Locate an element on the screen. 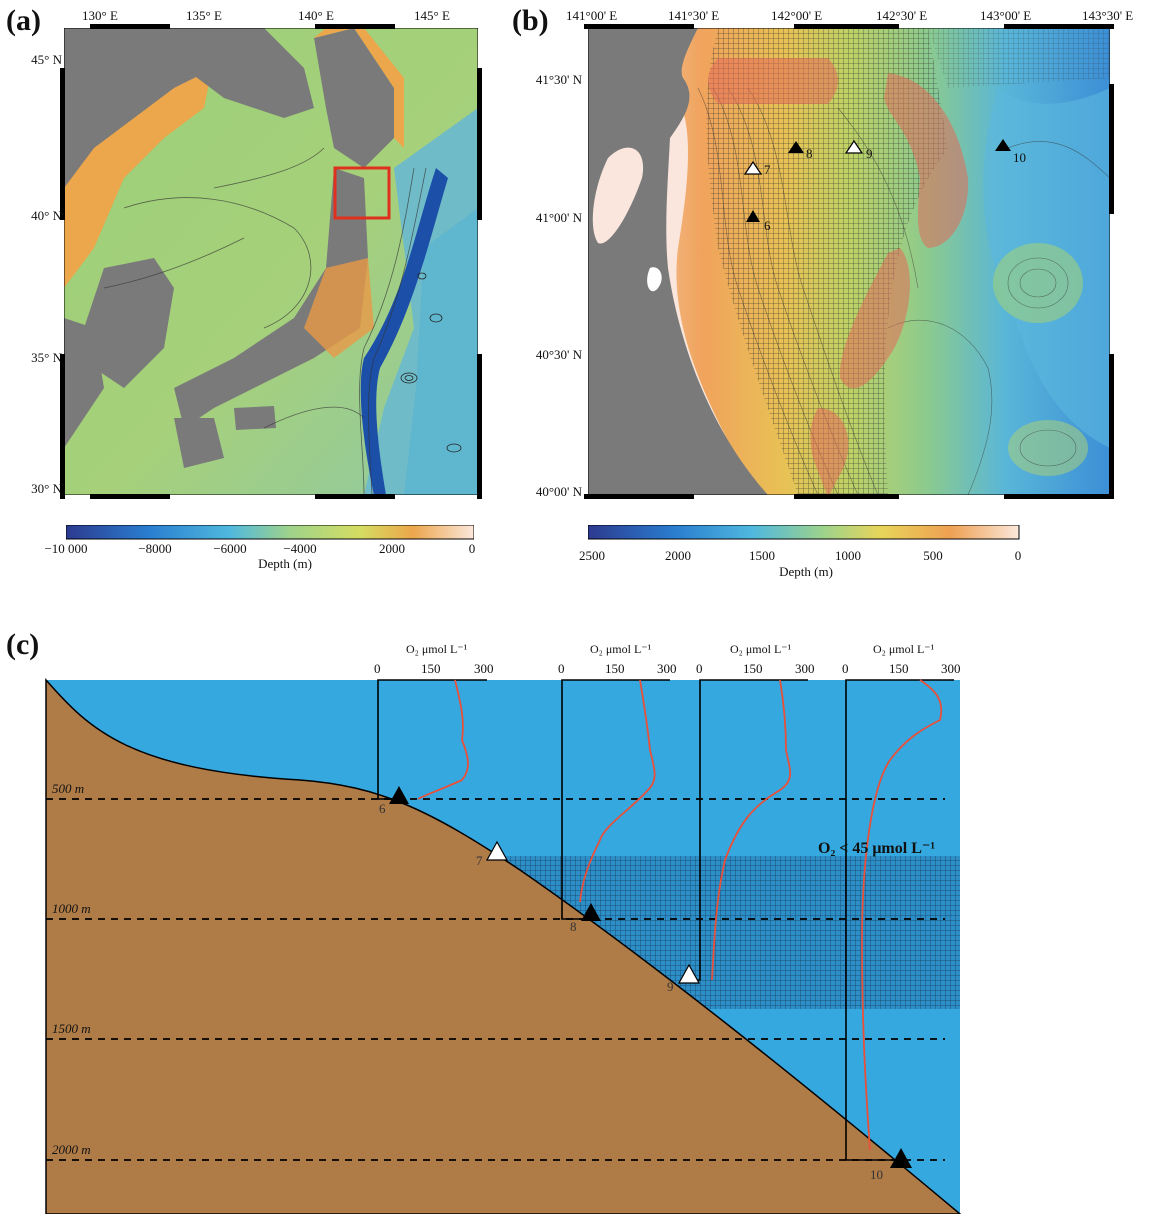  section-station-label-6: 6 is located at coordinates (382, 808).